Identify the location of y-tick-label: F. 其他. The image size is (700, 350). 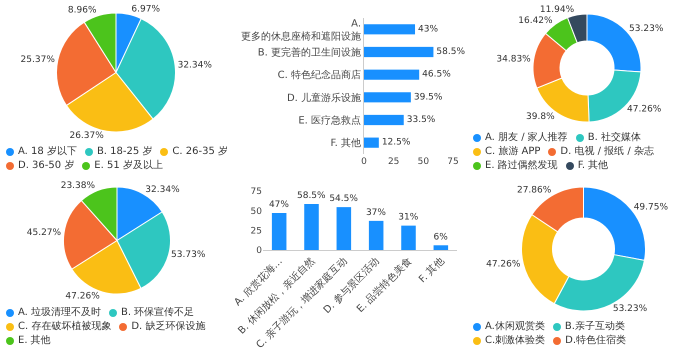
(345, 143).